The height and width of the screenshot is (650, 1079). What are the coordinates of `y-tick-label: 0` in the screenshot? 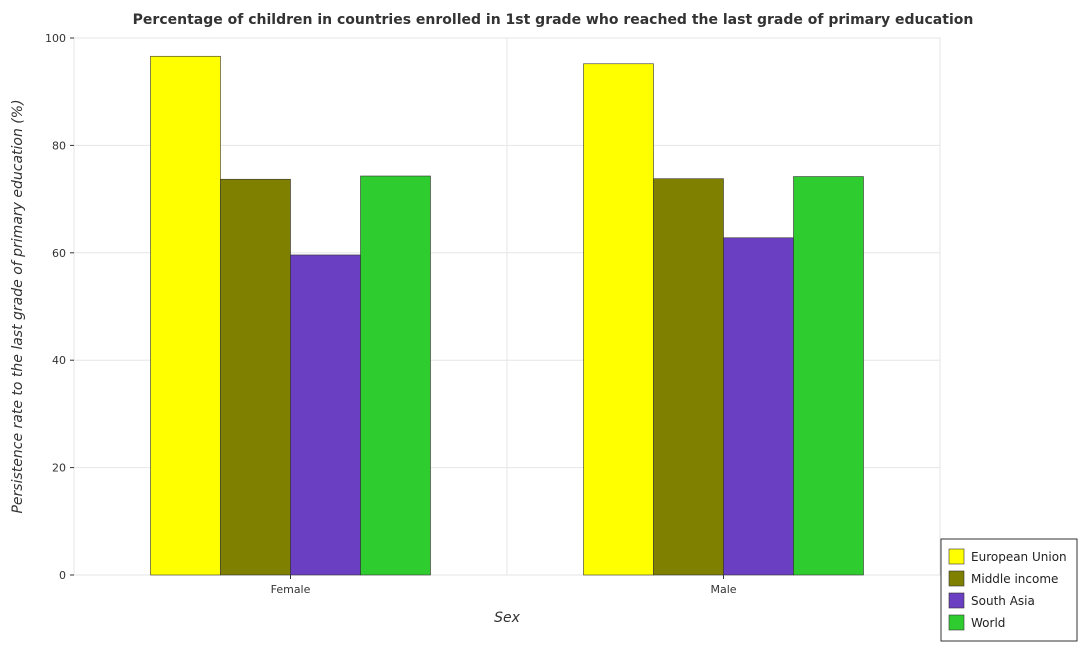 It's located at (62, 575).